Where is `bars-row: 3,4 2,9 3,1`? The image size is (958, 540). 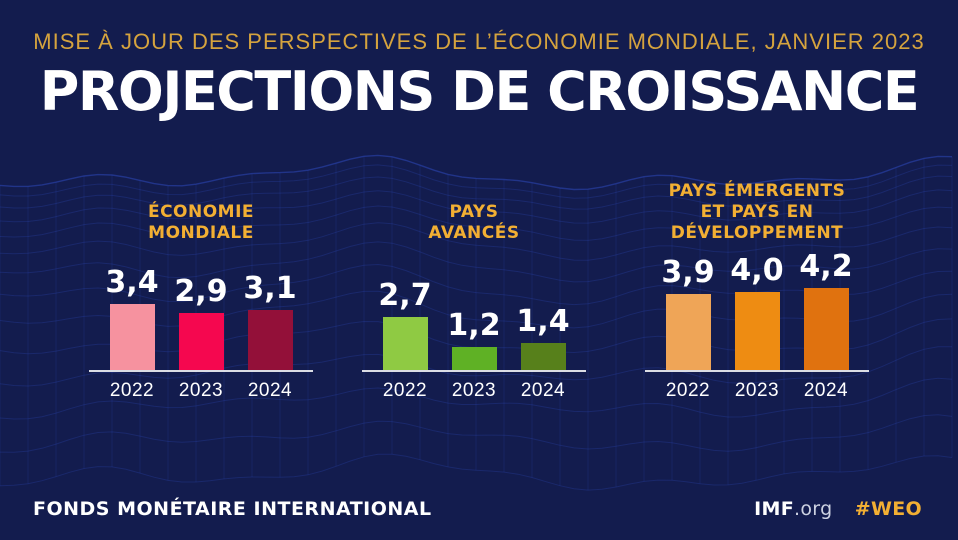 bars-row: 3,4 2,9 3,1 is located at coordinates (201, 307).